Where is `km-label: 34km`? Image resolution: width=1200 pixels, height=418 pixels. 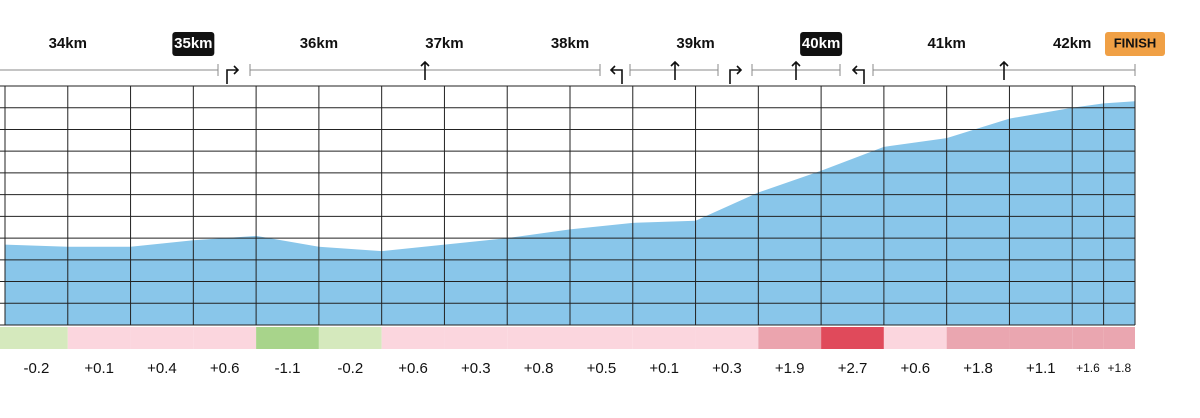
km-label: 34km is located at coordinates (68, 43).